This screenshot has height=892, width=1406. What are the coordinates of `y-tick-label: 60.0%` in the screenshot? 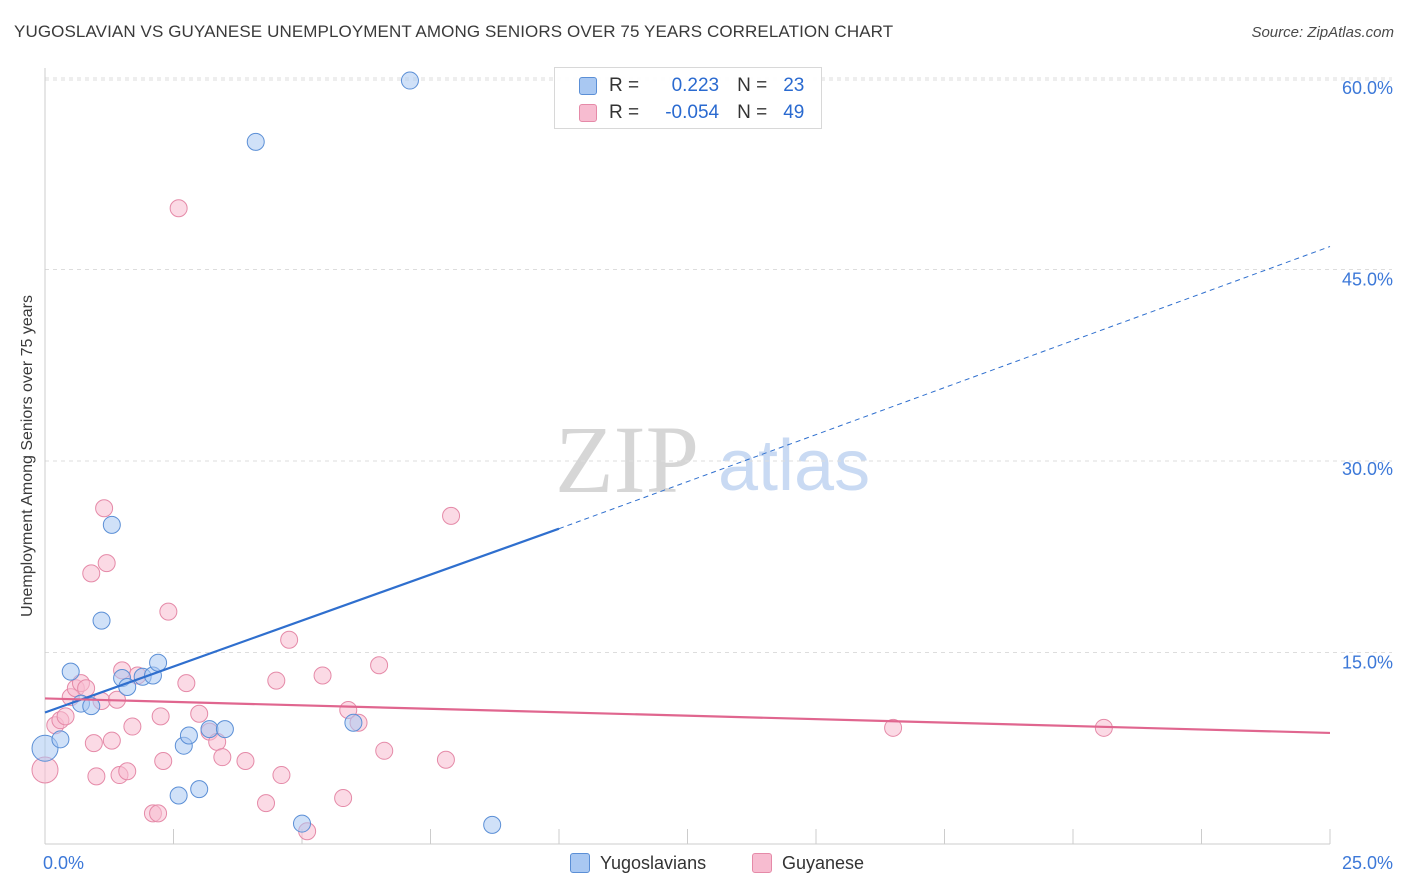 It's located at (1367, 88).